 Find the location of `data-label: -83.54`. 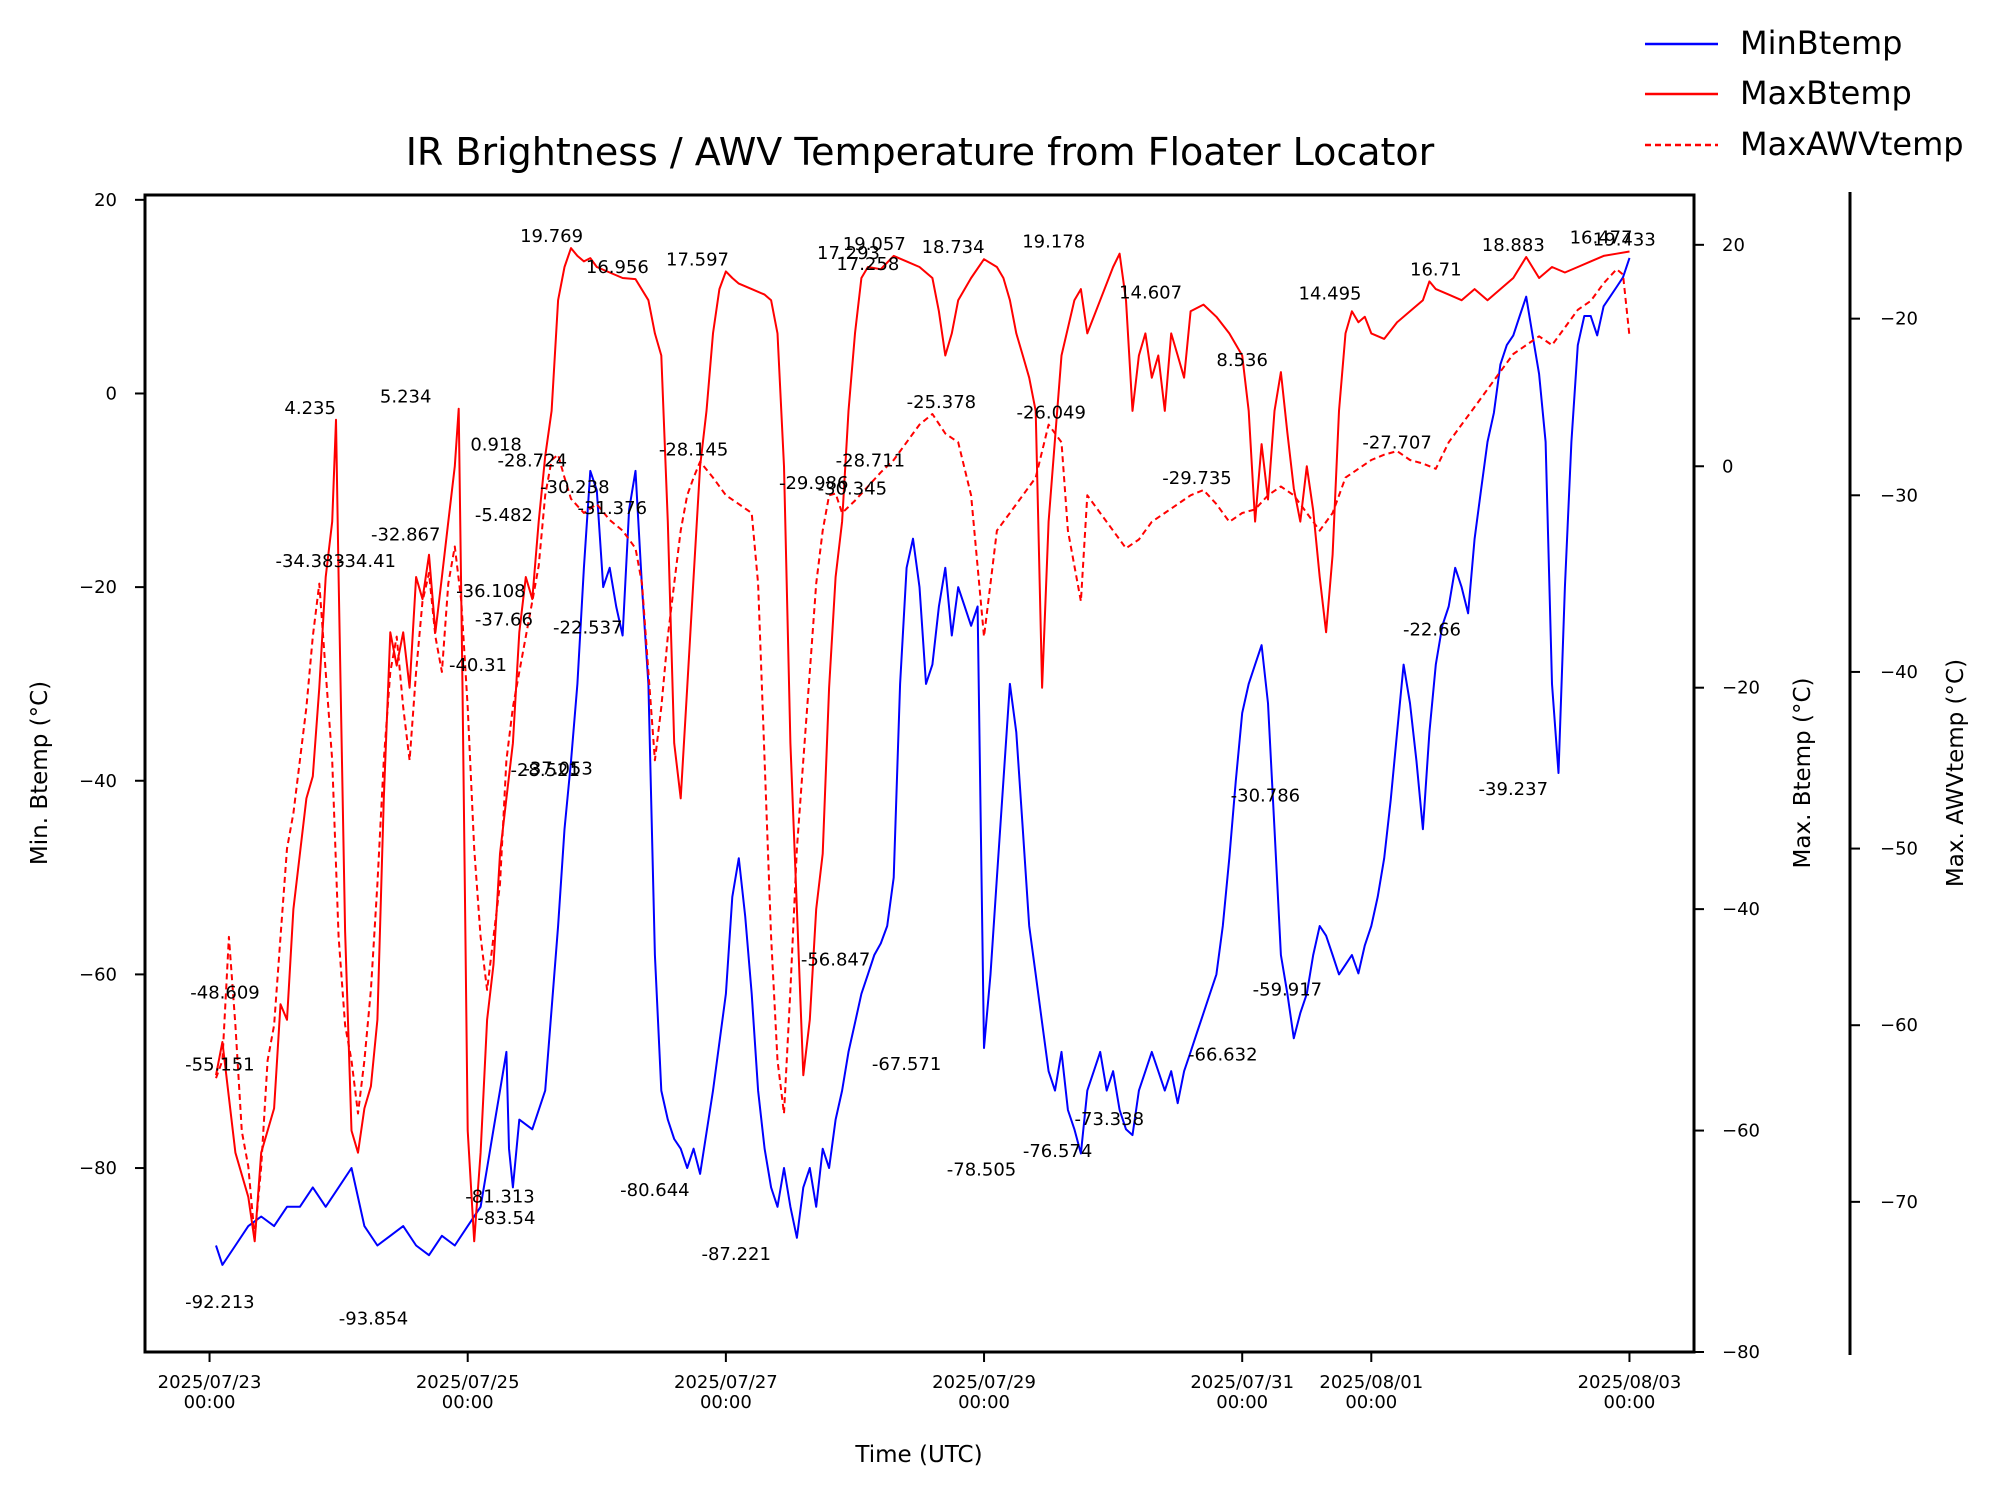

data-label: -83.54 is located at coordinates (506, 1218).